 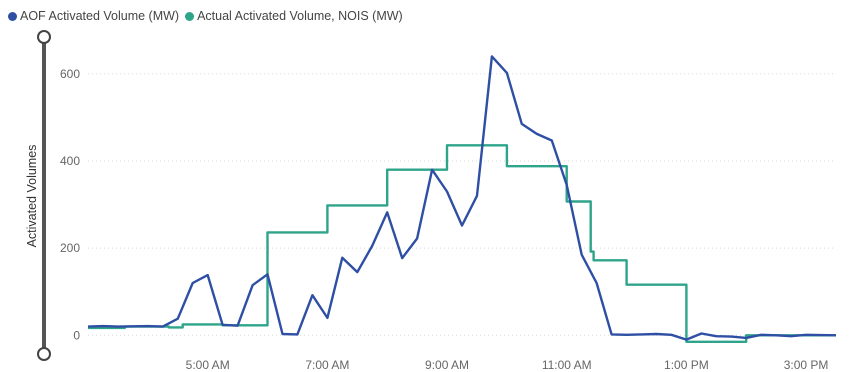 What do you see at coordinates (44, 354) in the screenshot?
I see `zoom-slider-bottom-handle` at bounding box center [44, 354].